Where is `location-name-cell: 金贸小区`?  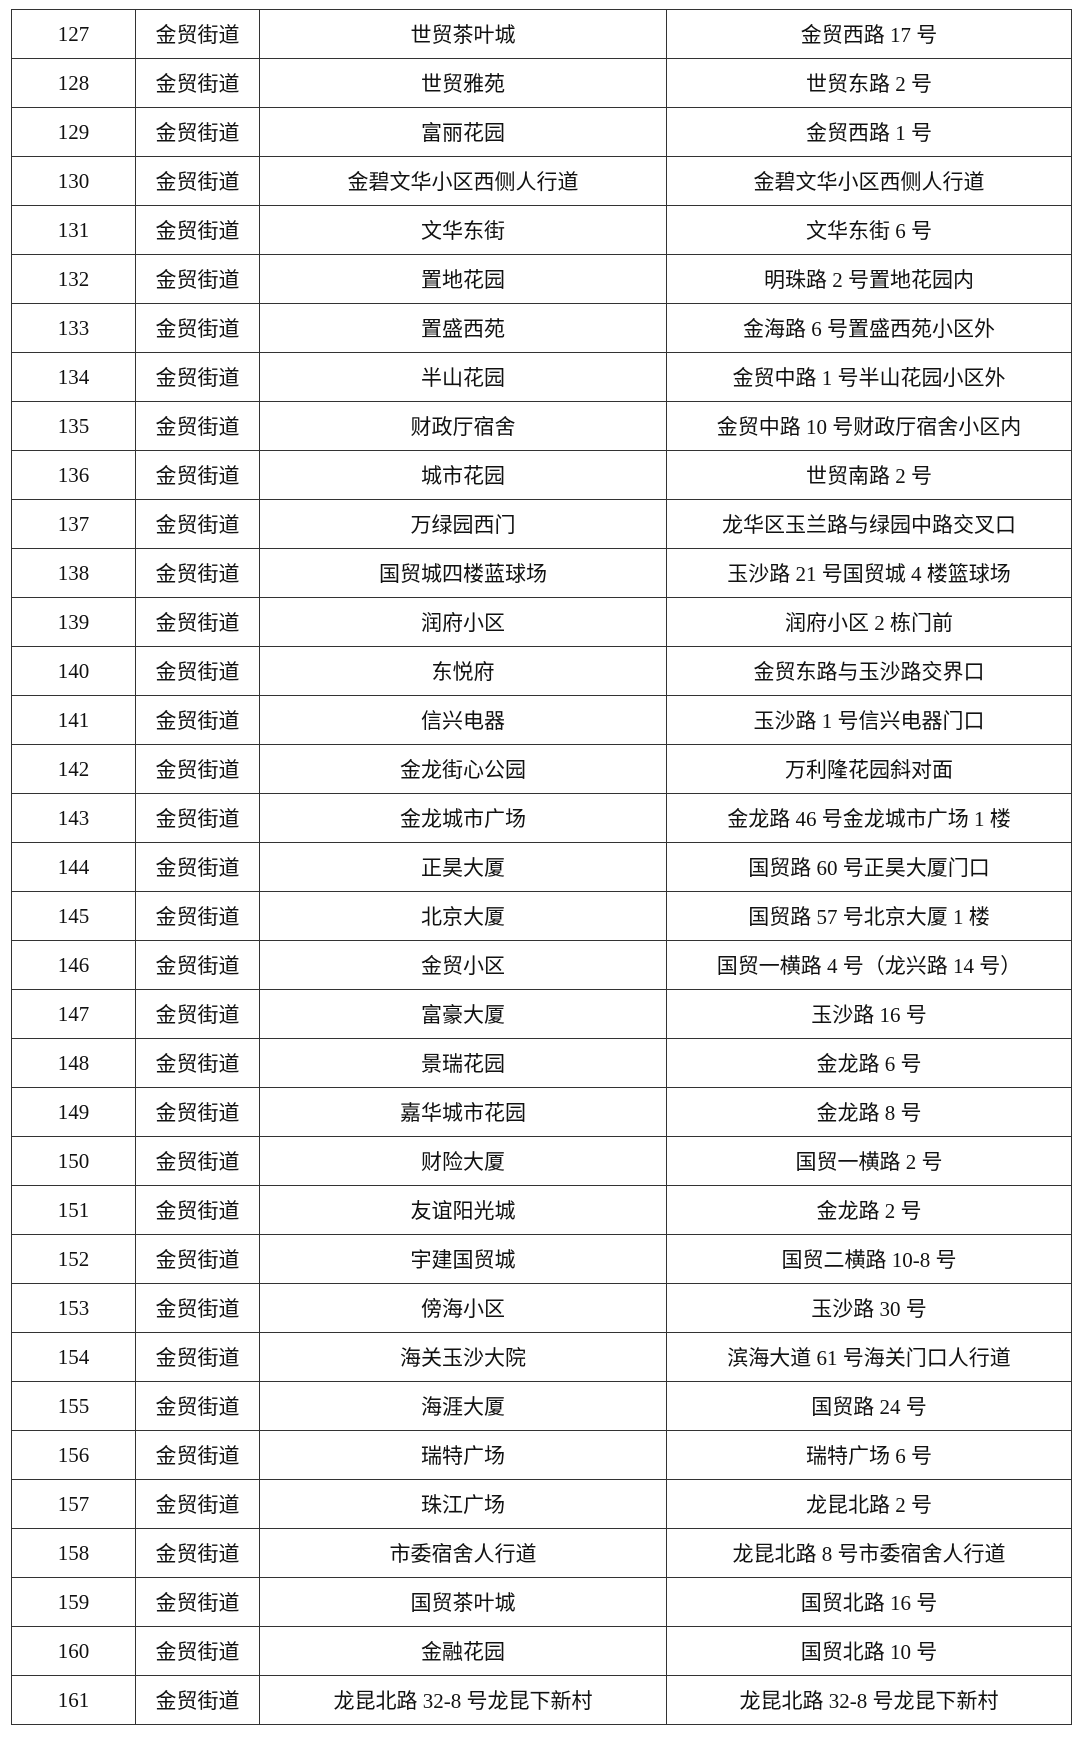
location-name-cell: 金贸小区 is located at coordinates (463, 965).